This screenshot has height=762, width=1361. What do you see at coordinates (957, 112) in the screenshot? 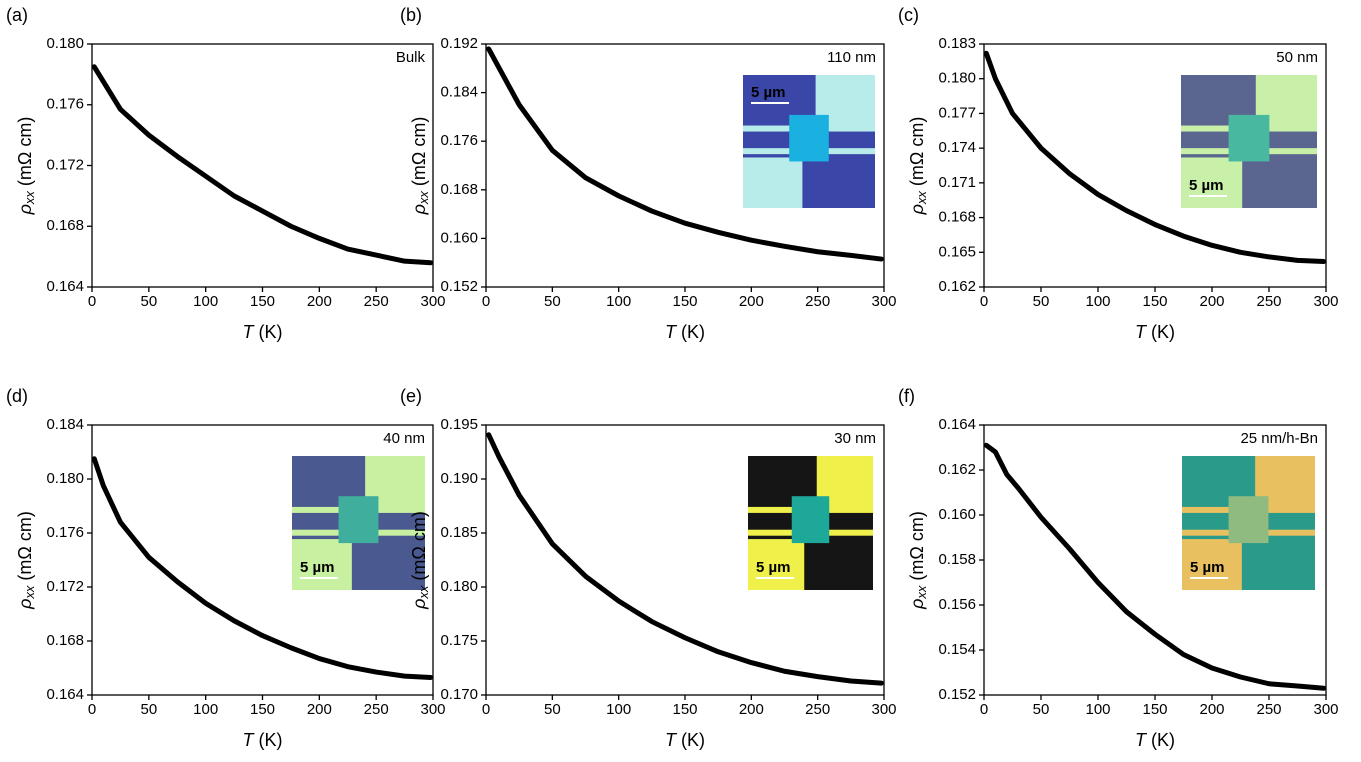
I see `y-tick-label: 0.177` at bounding box center [957, 112].